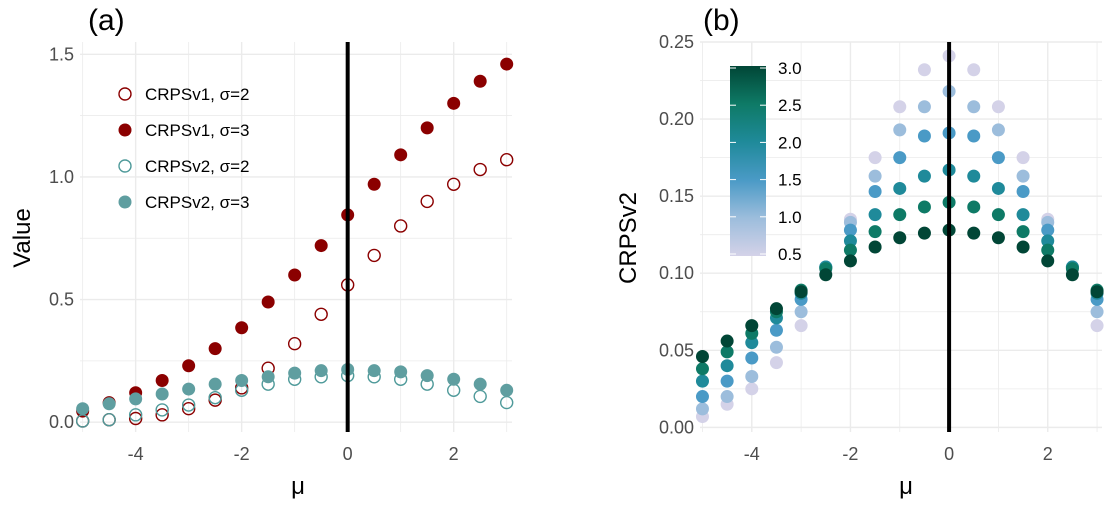 The image size is (1107, 506). What do you see at coordinates (242, 454) in the screenshot?
I see `x-tick-label: -2` at bounding box center [242, 454].